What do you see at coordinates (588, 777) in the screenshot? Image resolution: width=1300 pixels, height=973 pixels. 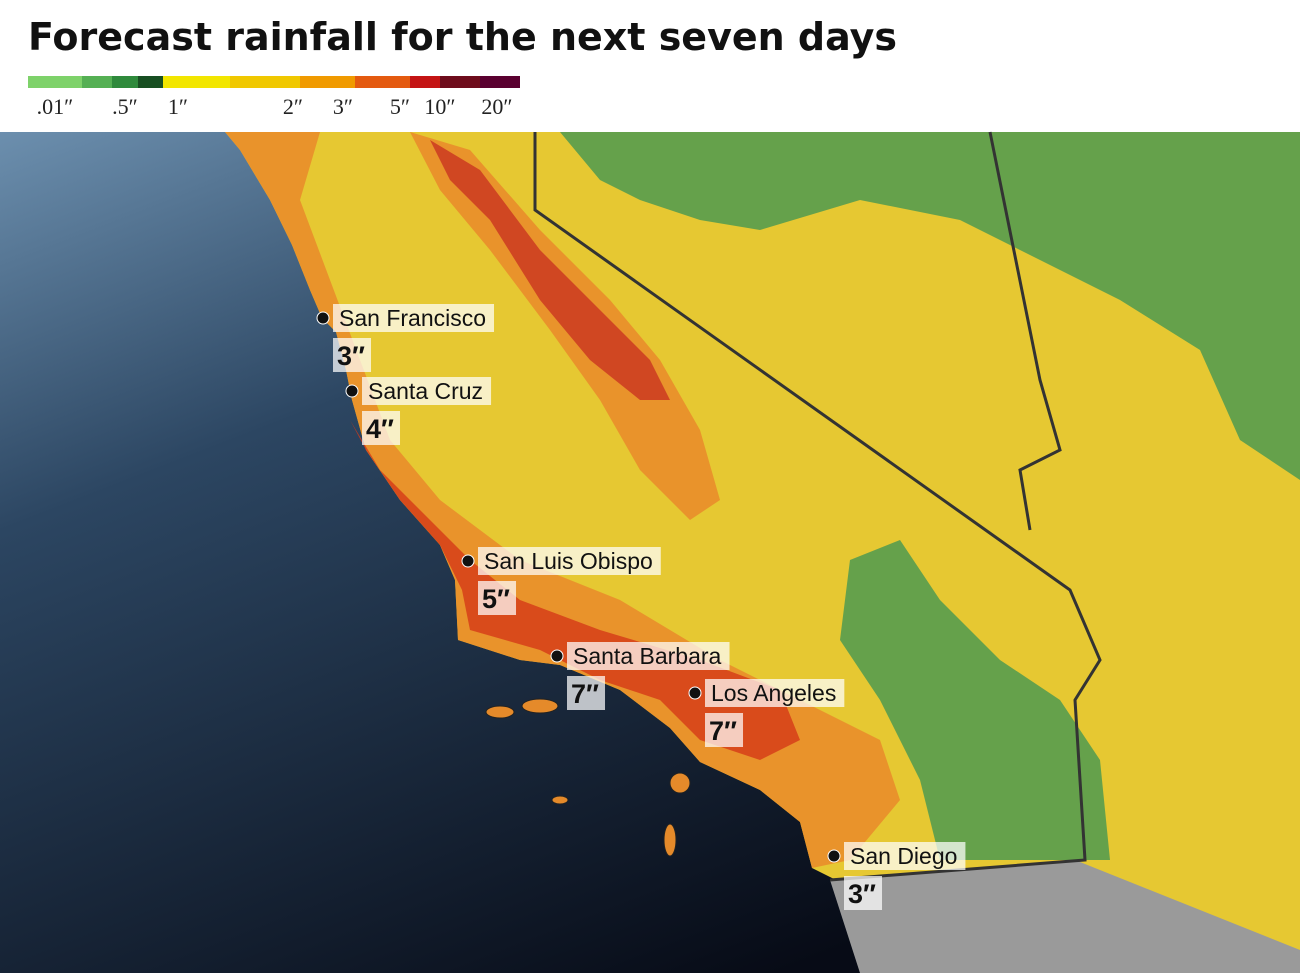 I see `islands` at bounding box center [588, 777].